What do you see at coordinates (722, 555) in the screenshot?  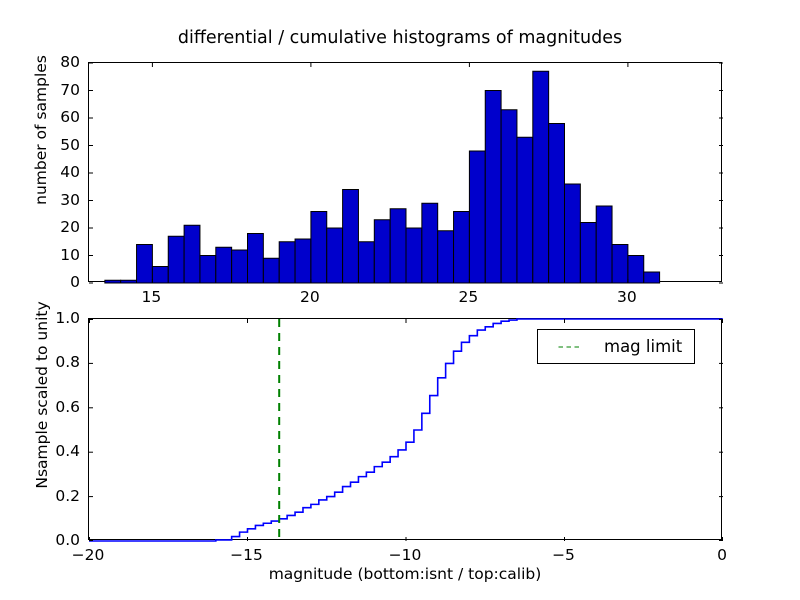 I see `bottom-x-tick-label: 0` at bounding box center [722, 555].